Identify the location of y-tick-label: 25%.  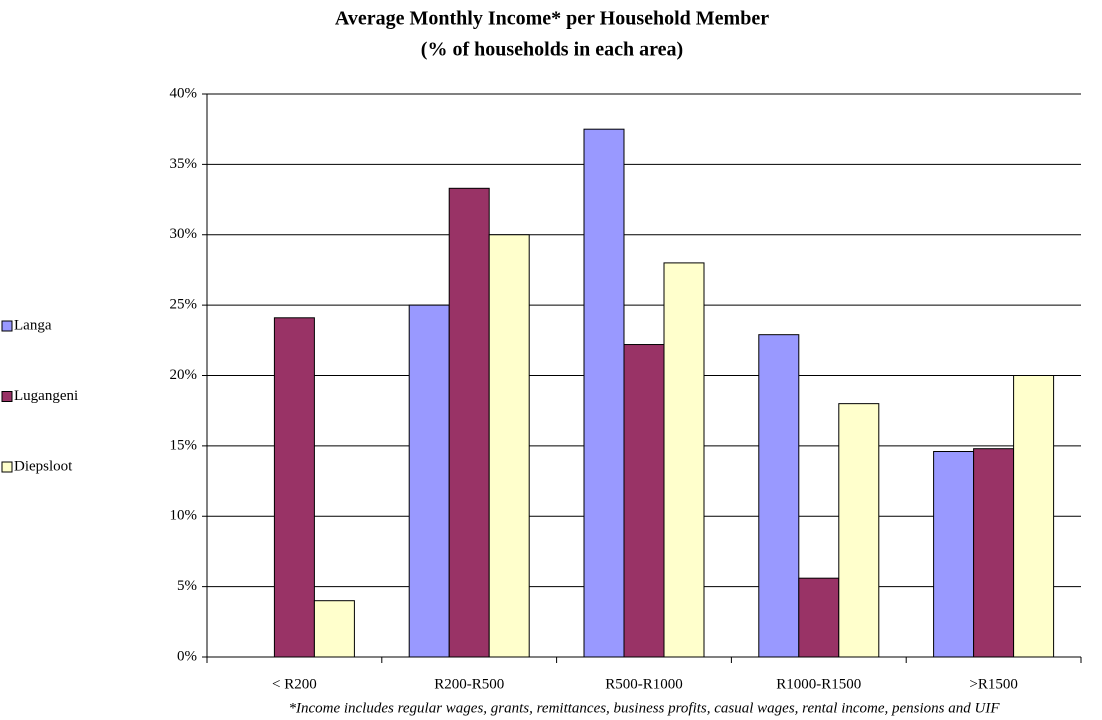
(184, 305).